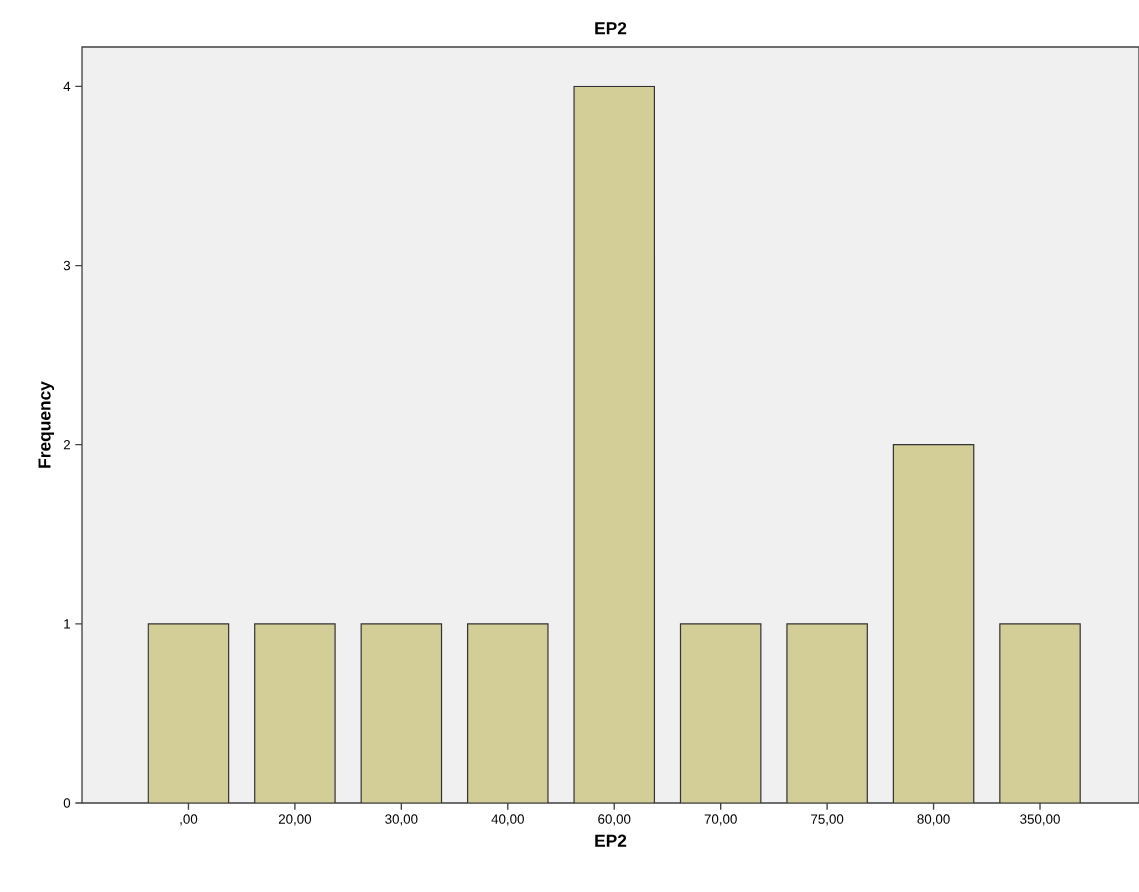  What do you see at coordinates (295, 820) in the screenshot?
I see `x-tick-label: 20,00` at bounding box center [295, 820].